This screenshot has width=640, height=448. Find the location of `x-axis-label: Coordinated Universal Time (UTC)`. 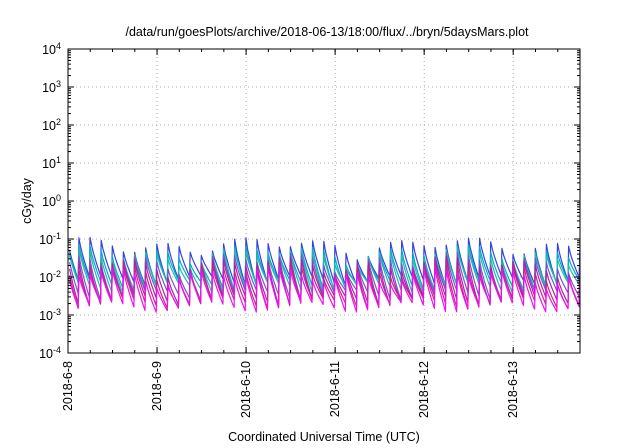

x-axis-label: Coordinated Universal Time (UTC) is located at coordinates (324, 437).